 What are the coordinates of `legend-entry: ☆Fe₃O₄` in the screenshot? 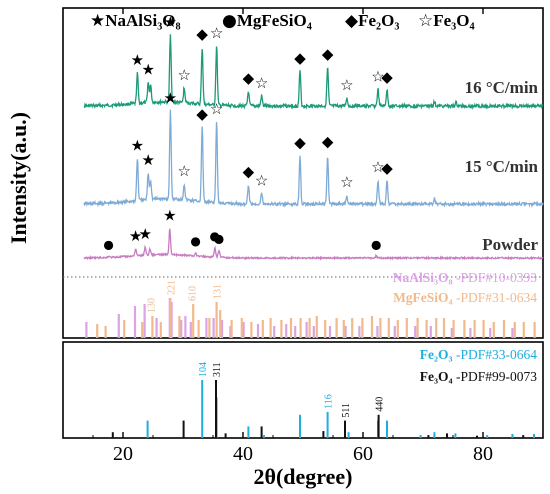 It's located at (446, 21).